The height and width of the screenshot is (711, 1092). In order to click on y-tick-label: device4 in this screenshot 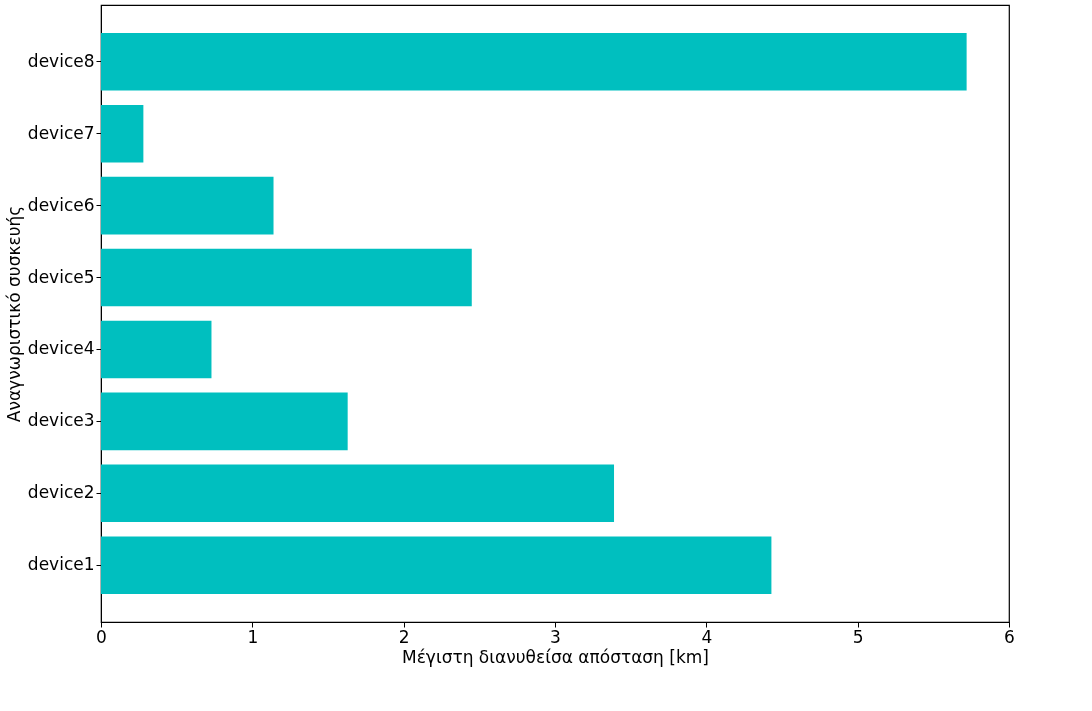, I will do `click(61, 348)`.